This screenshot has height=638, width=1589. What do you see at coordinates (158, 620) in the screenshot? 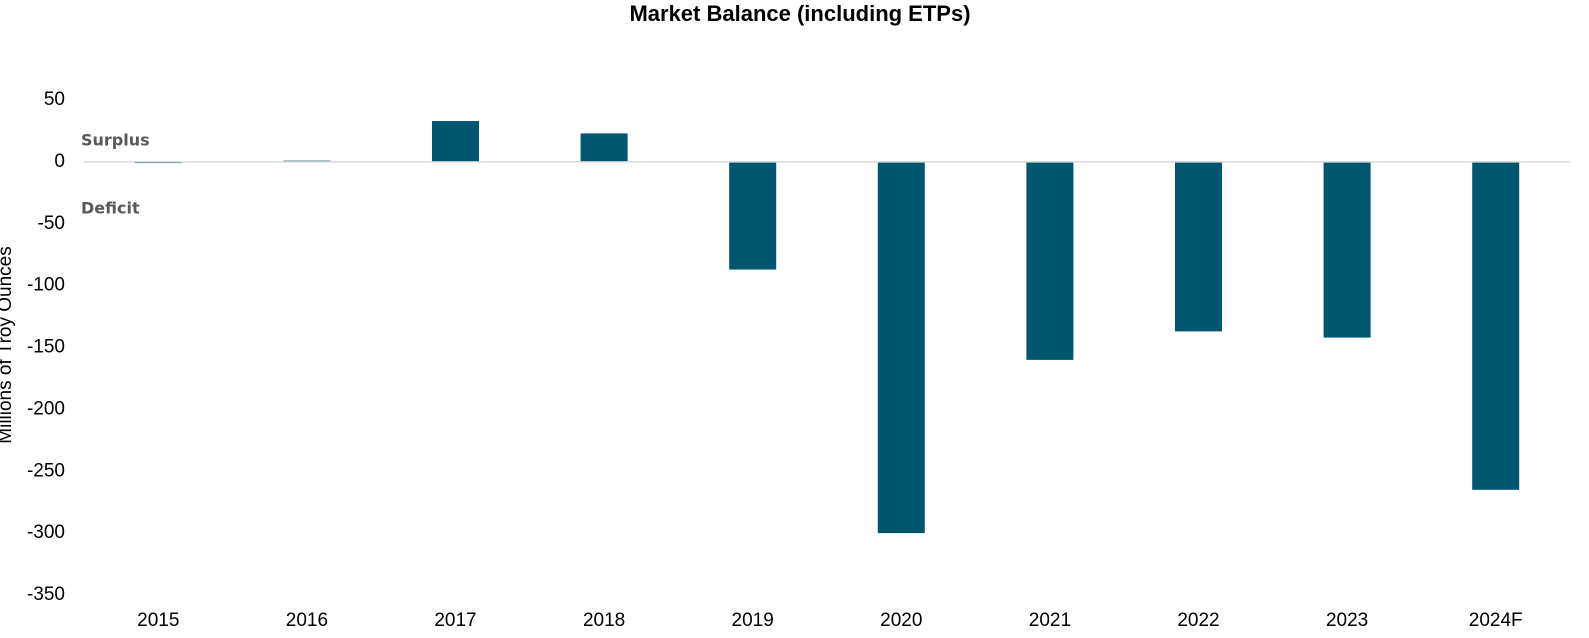
I see `x-tick-label: 2015` at bounding box center [158, 620].